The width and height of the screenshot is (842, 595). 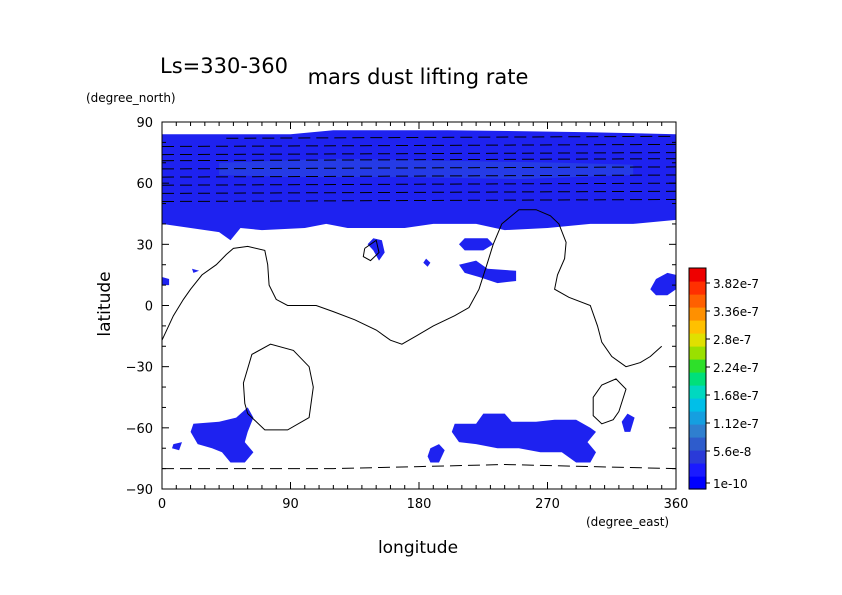 What do you see at coordinates (732, 340) in the screenshot?
I see `colorbar-label: 2.8e-7` at bounding box center [732, 340].